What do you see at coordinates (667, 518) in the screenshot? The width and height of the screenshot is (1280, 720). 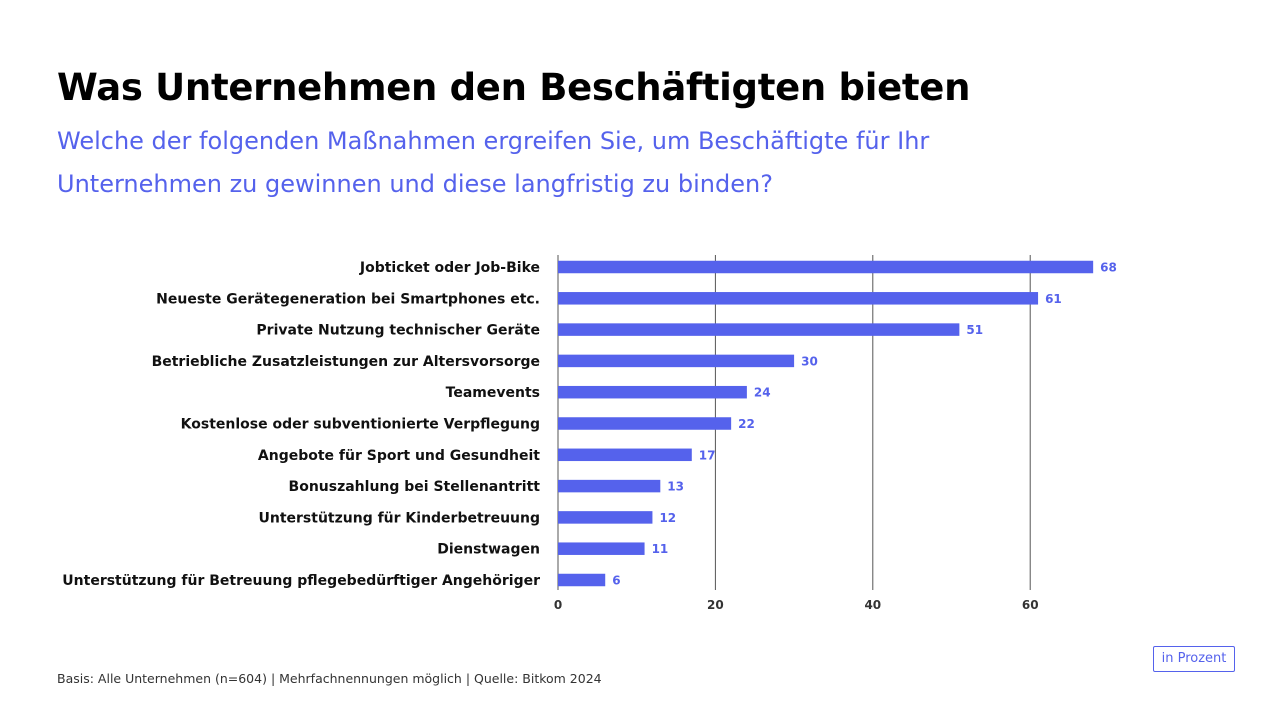 I see `value-label: 12` at bounding box center [667, 518].